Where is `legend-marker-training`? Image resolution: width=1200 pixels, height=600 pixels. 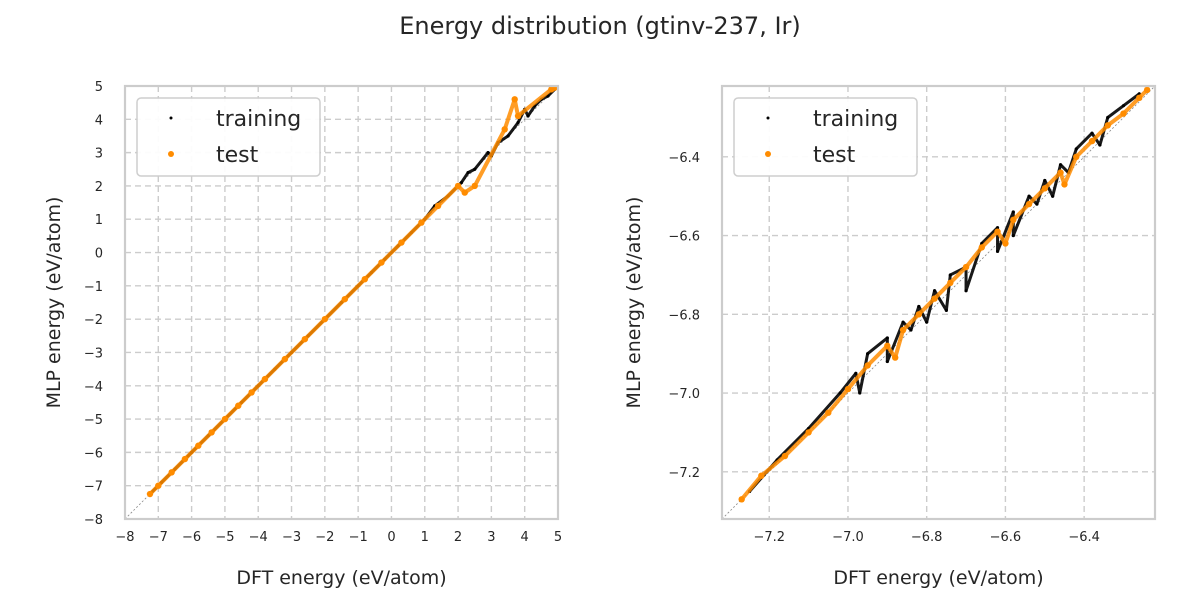
legend-marker-training is located at coordinates (171, 118).